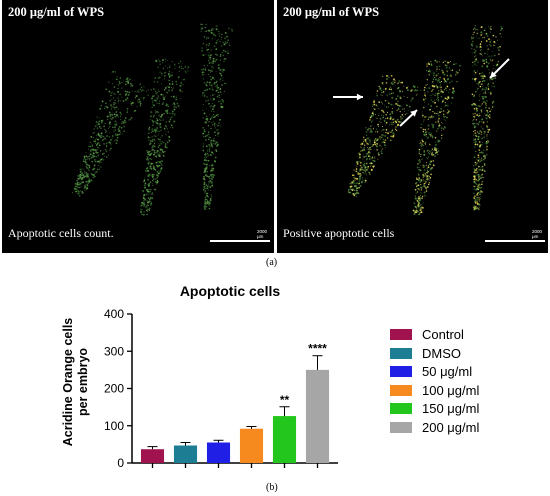 The width and height of the screenshot is (550, 496). Describe the element at coordinates (451, 390) in the screenshot. I see `legend-label: 100 μg/ml` at that location.